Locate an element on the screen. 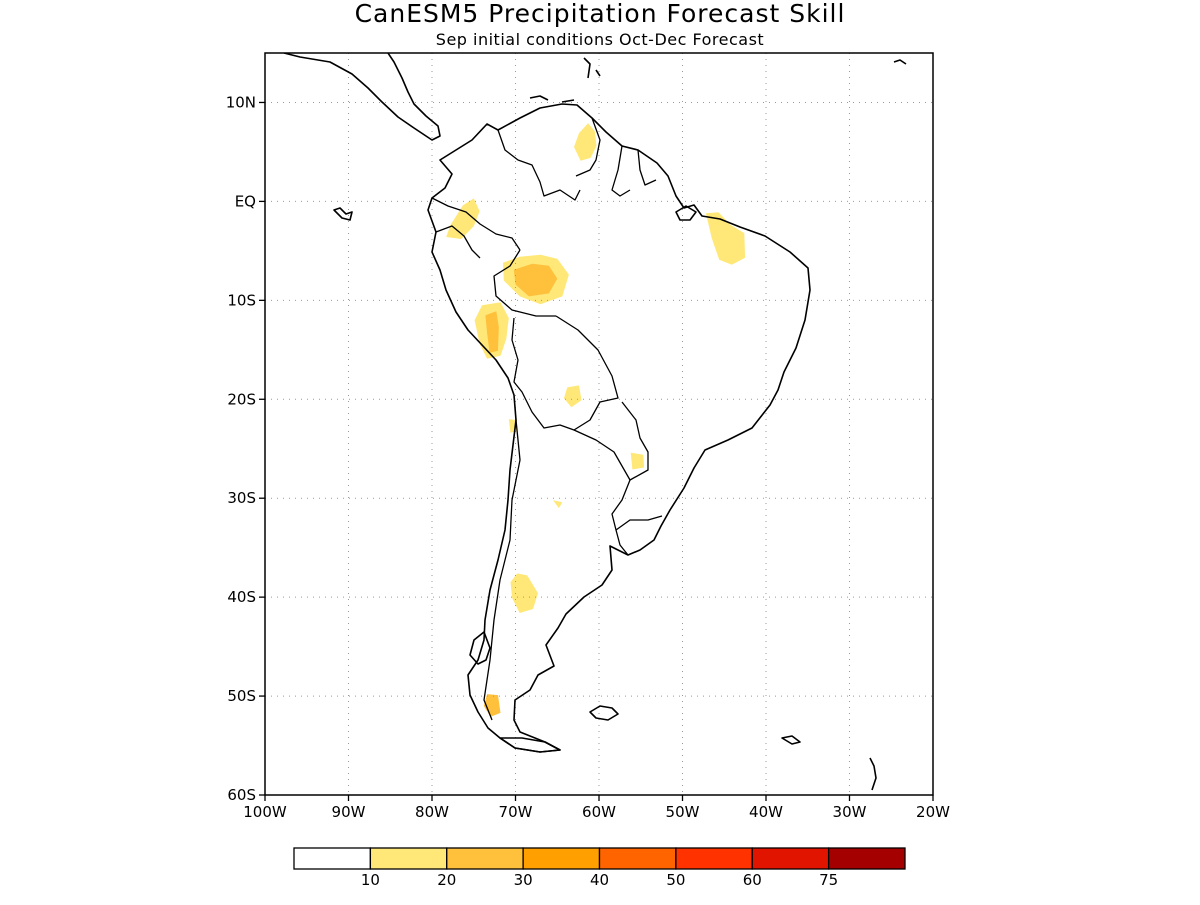  central-america-coastline is located at coordinates (362, 97).